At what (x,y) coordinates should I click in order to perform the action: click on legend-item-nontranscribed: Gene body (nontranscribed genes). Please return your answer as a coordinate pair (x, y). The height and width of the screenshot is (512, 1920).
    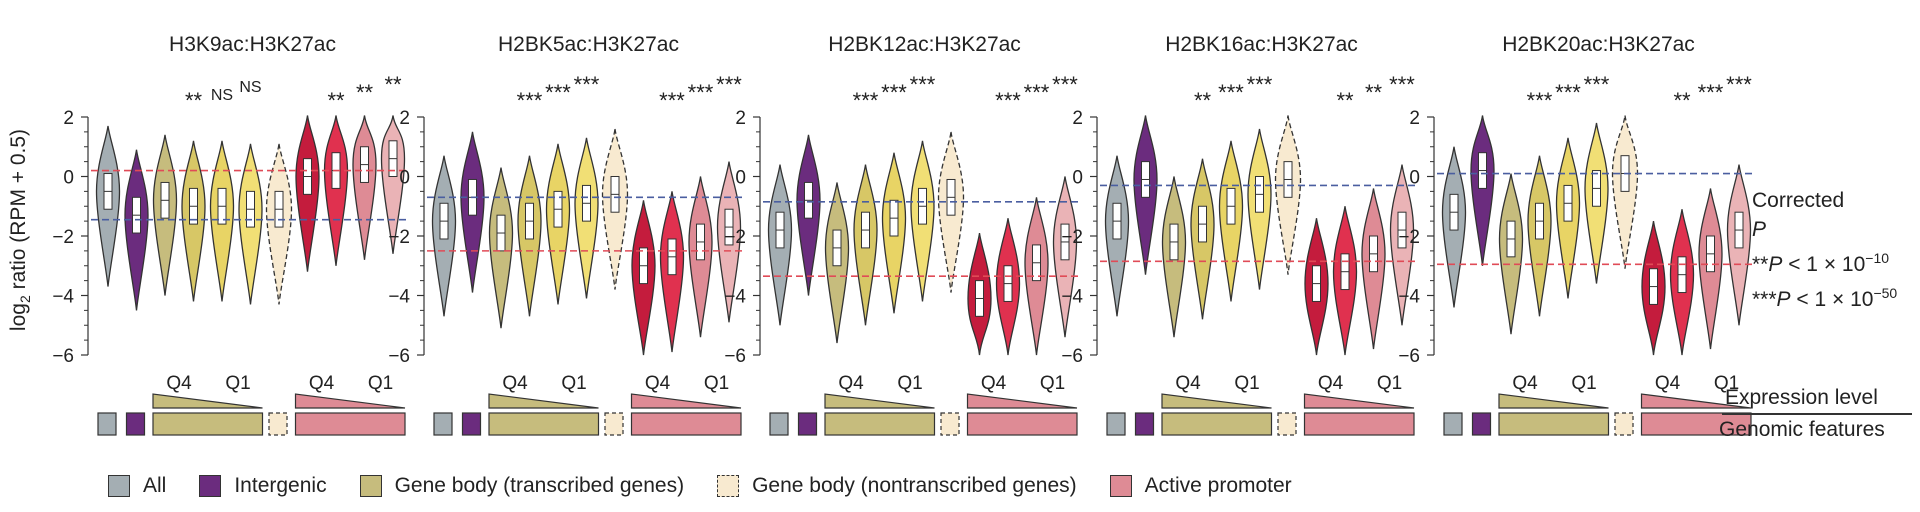
    Looking at the image, I should click on (897, 486).